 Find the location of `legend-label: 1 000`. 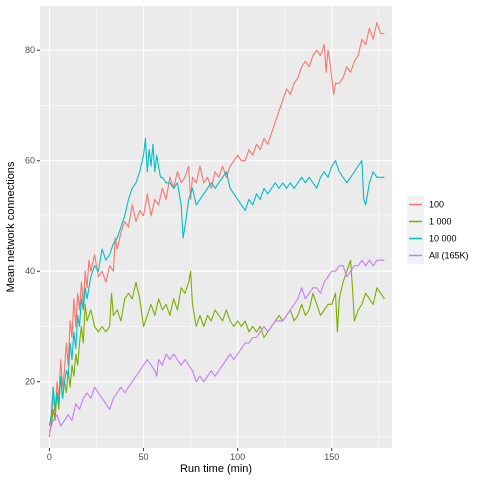

legend-label: 1 000 is located at coordinates (440, 222).